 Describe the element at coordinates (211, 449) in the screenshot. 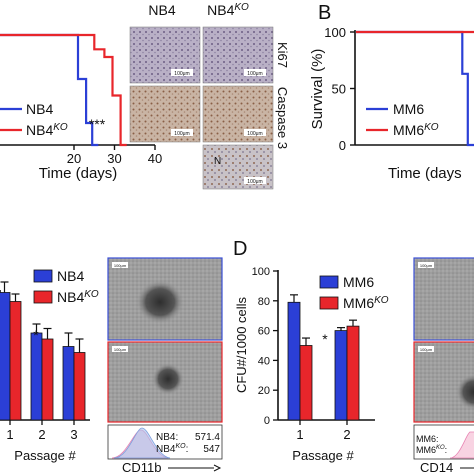

I see `flow-value-nb4ko: 547` at that location.